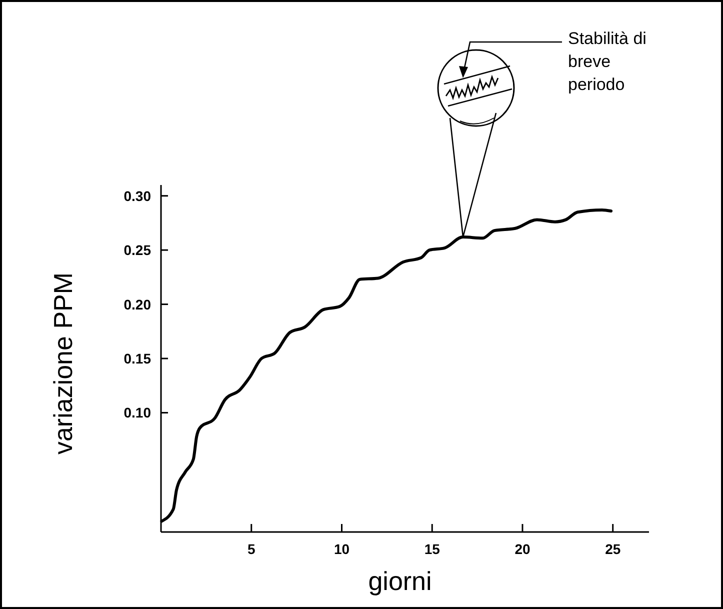 The height and width of the screenshot is (609, 723). I want to click on x-tick-label: 5, so click(251, 549).